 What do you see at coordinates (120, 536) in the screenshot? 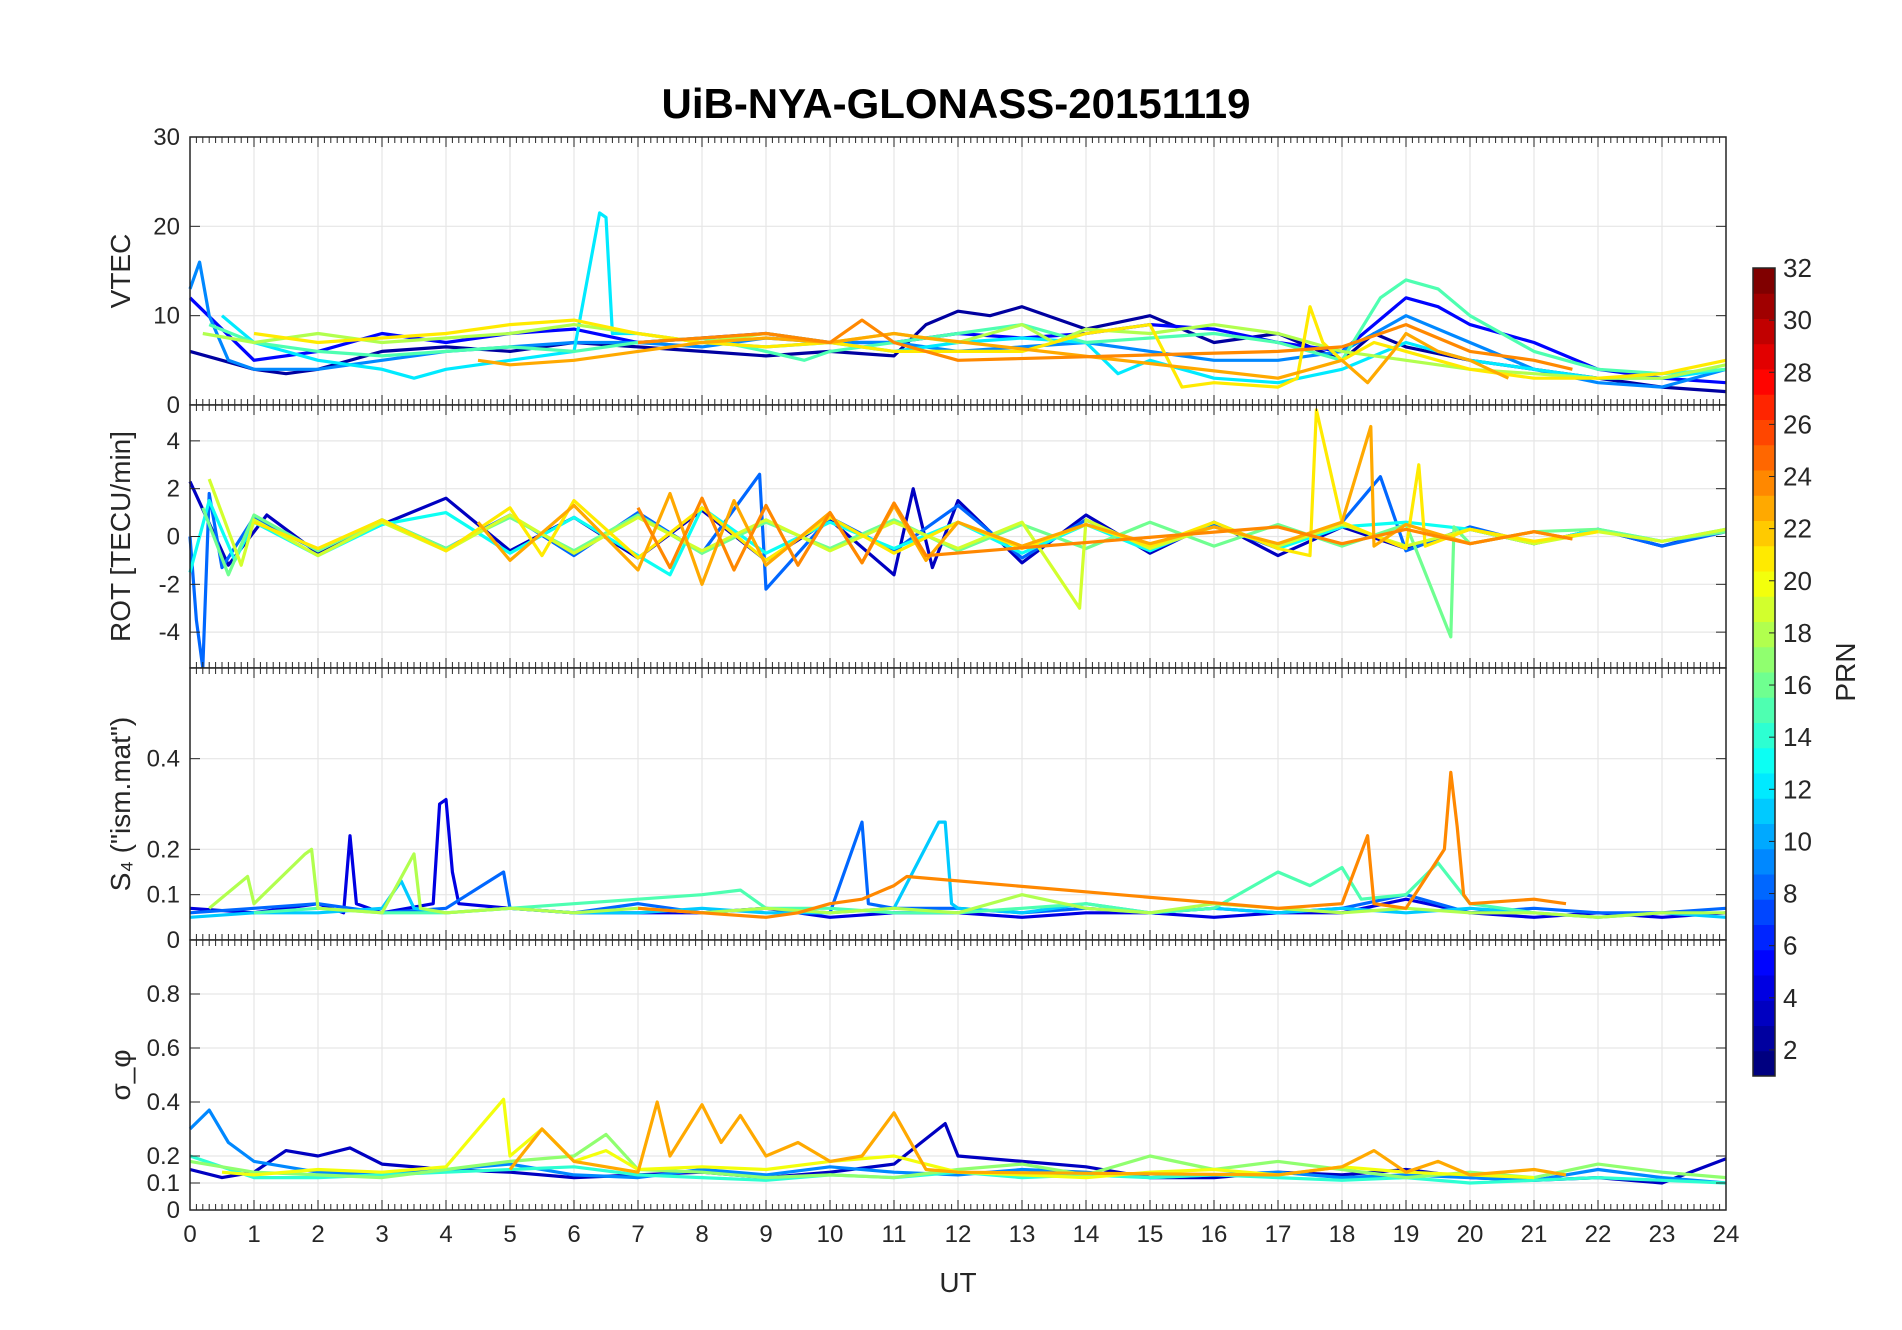
I see `rot-y-label: ROT [TECU/min]` at bounding box center [120, 536].